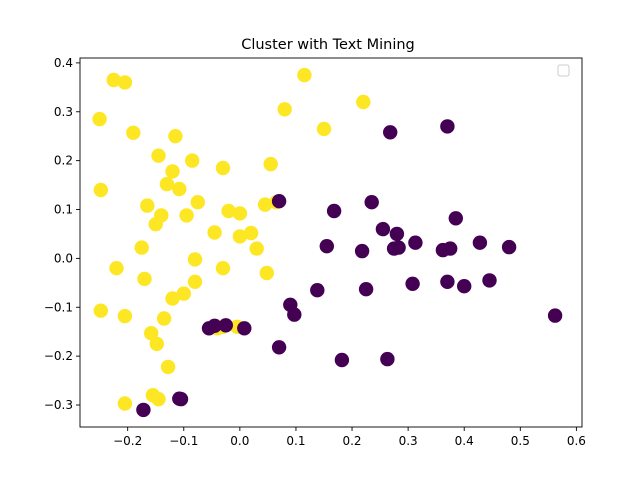  Describe the element at coordinates (295, 441) in the screenshot. I see `x-tick-label: 0.1` at that location.